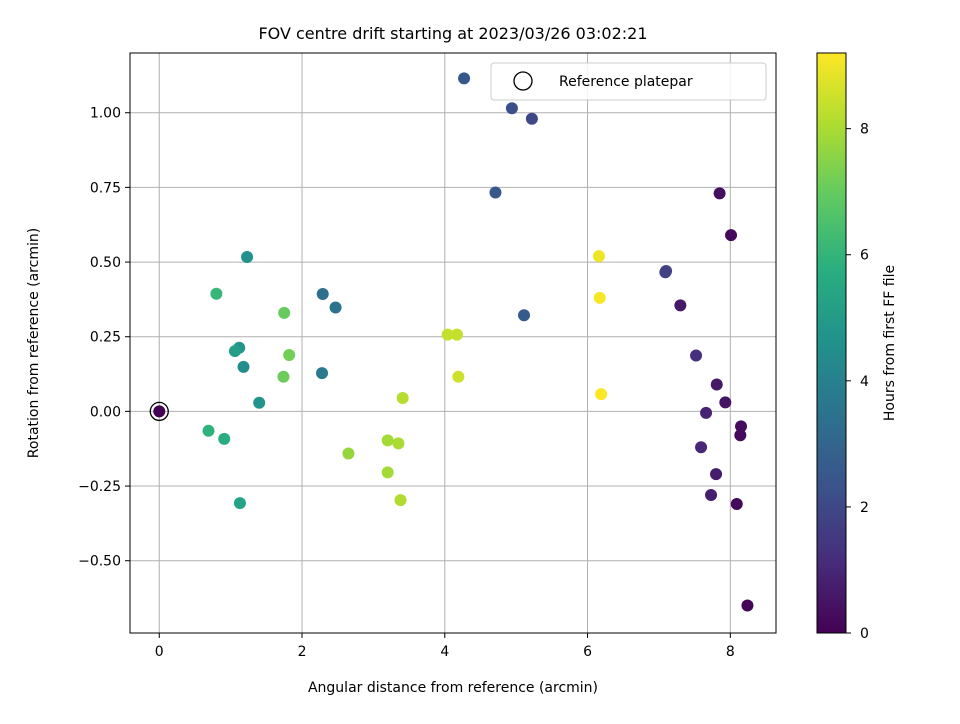 The width and height of the screenshot is (960, 724). What do you see at coordinates (453, 688) in the screenshot?
I see `x-axis-label: Angular distance from reference (arcmin)` at bounding box center [453, 688].